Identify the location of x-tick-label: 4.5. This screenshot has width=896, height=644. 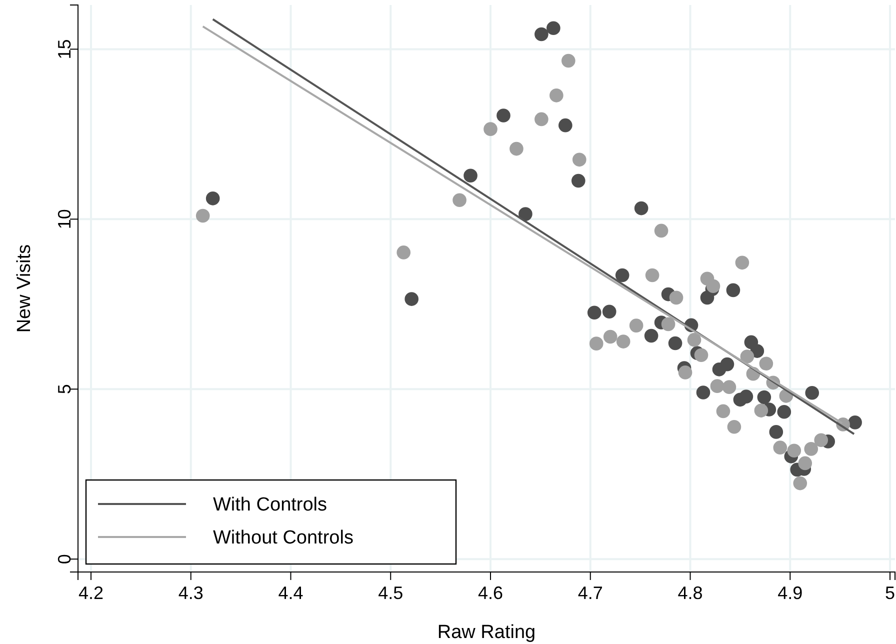
(391, 593).